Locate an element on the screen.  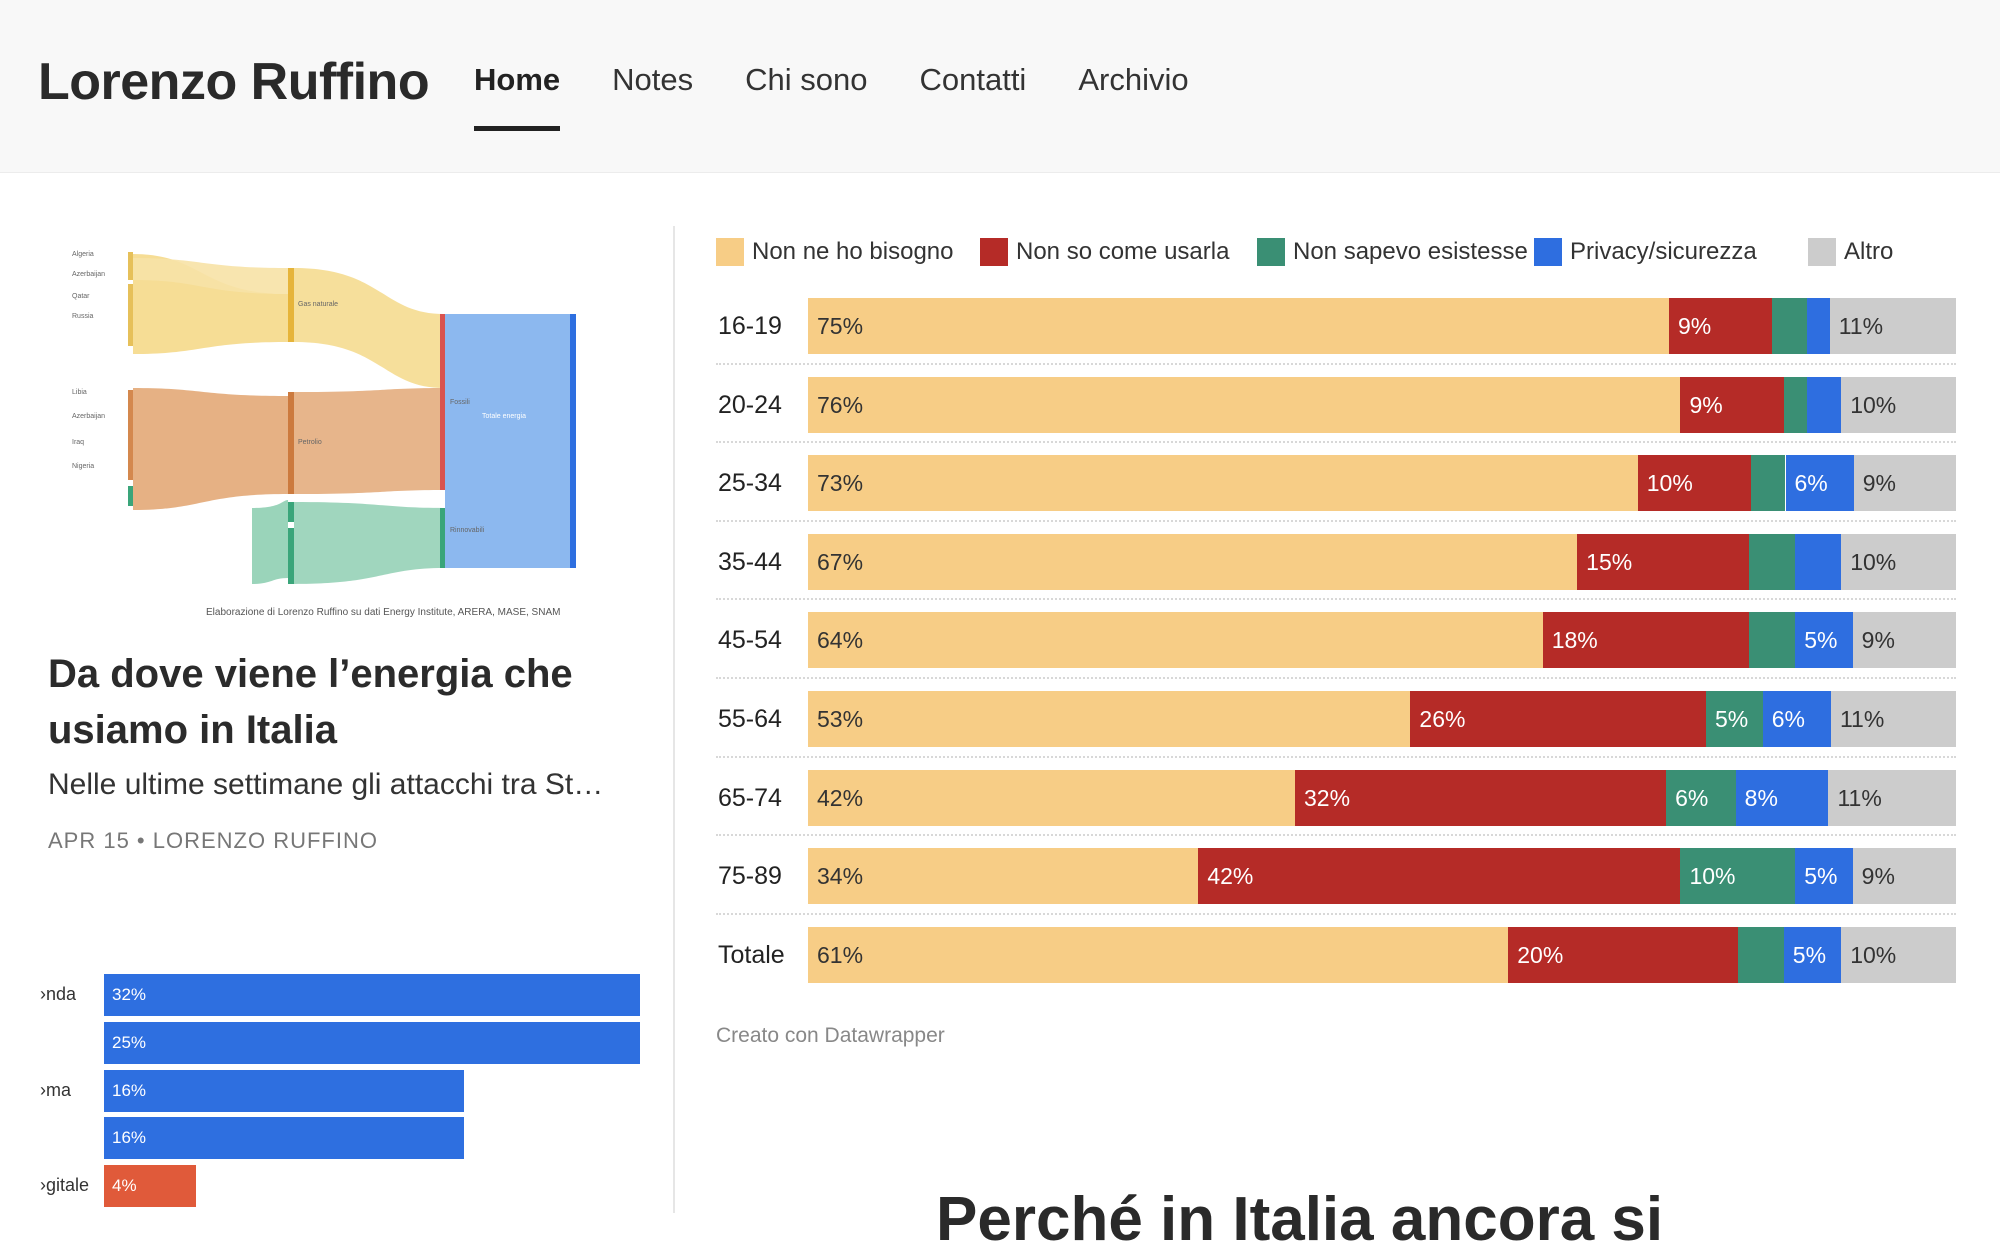
chart-credit: Creato con Datawrapper is located at coordinates (830, 1035).